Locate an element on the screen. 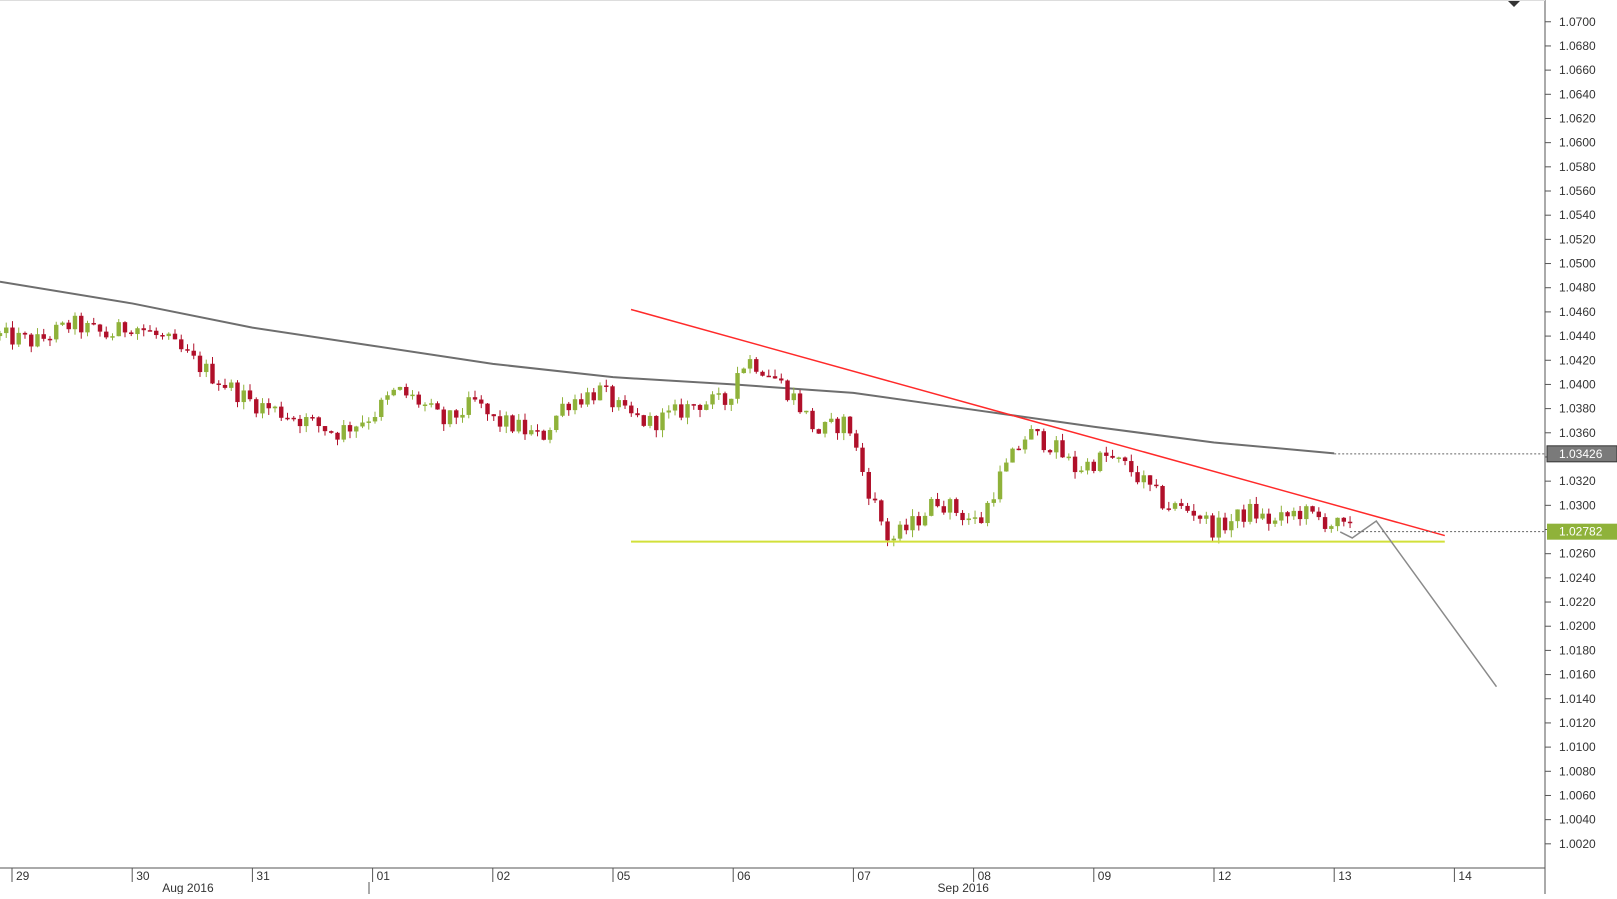 This screenshot has width=1617, height=899. y-tick-label: 1.0040 is located at coordinates (1577, 820).